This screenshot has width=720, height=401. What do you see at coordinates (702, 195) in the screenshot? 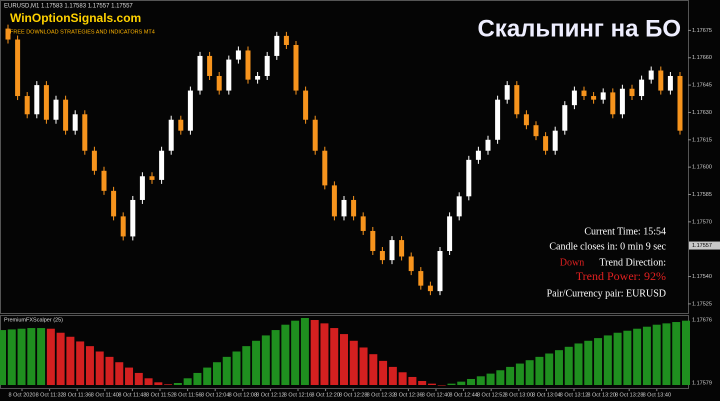
I see `y-tick-label: 1.17585` at bounding box center [702, 195].